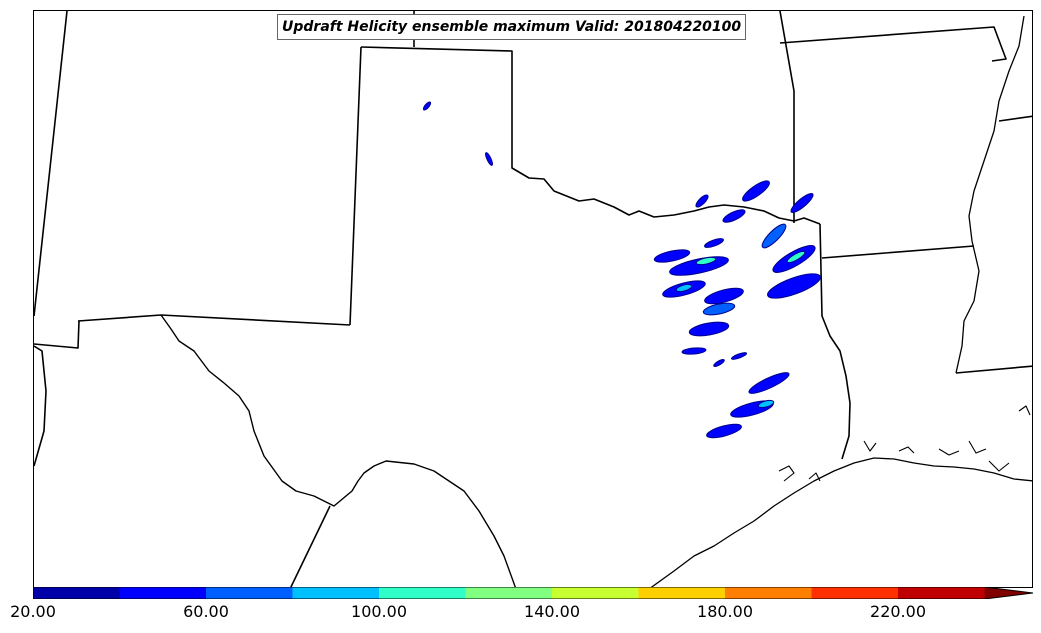 Image resolution: width=1041 pixels, height=633 pixels. What do you see at coordinates (904, 443) in the screenshot?
I see `coastline-bays` at bounding box center [904, 443].